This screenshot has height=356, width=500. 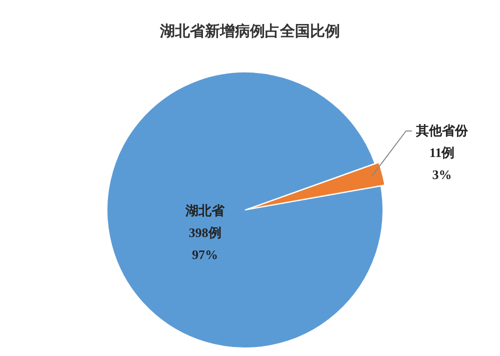 I want to click on slice-label: 湖北省, so click(x=205, y=210).